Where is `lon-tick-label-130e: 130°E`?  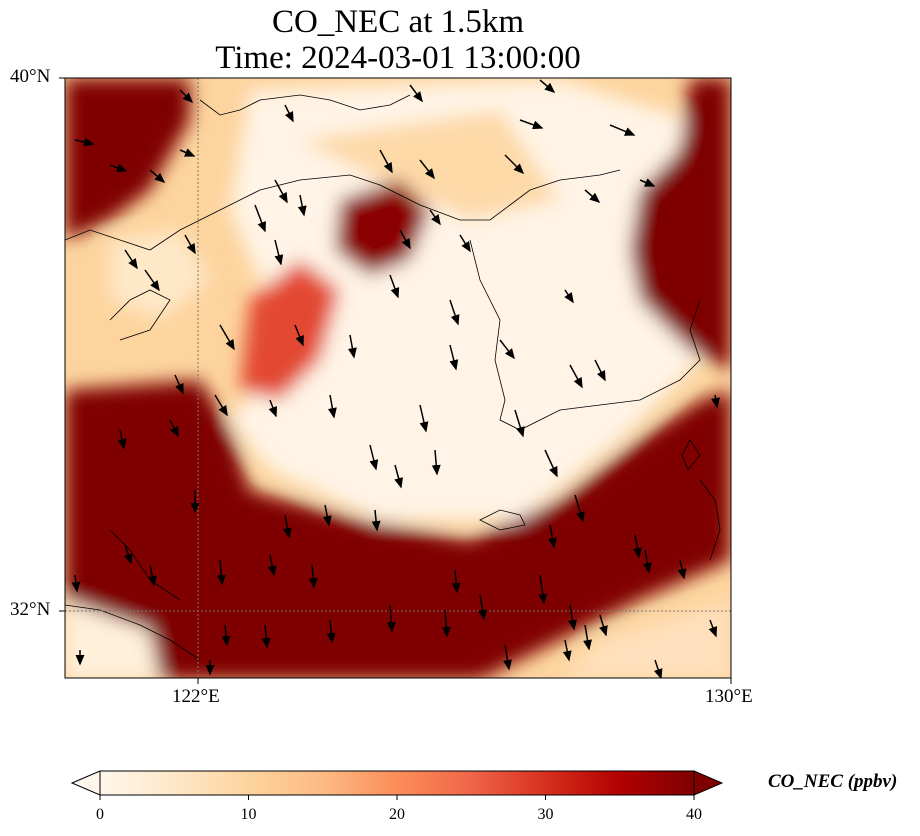 lon-tick-label-130e: 130°E is located at coordinates (729, 696).